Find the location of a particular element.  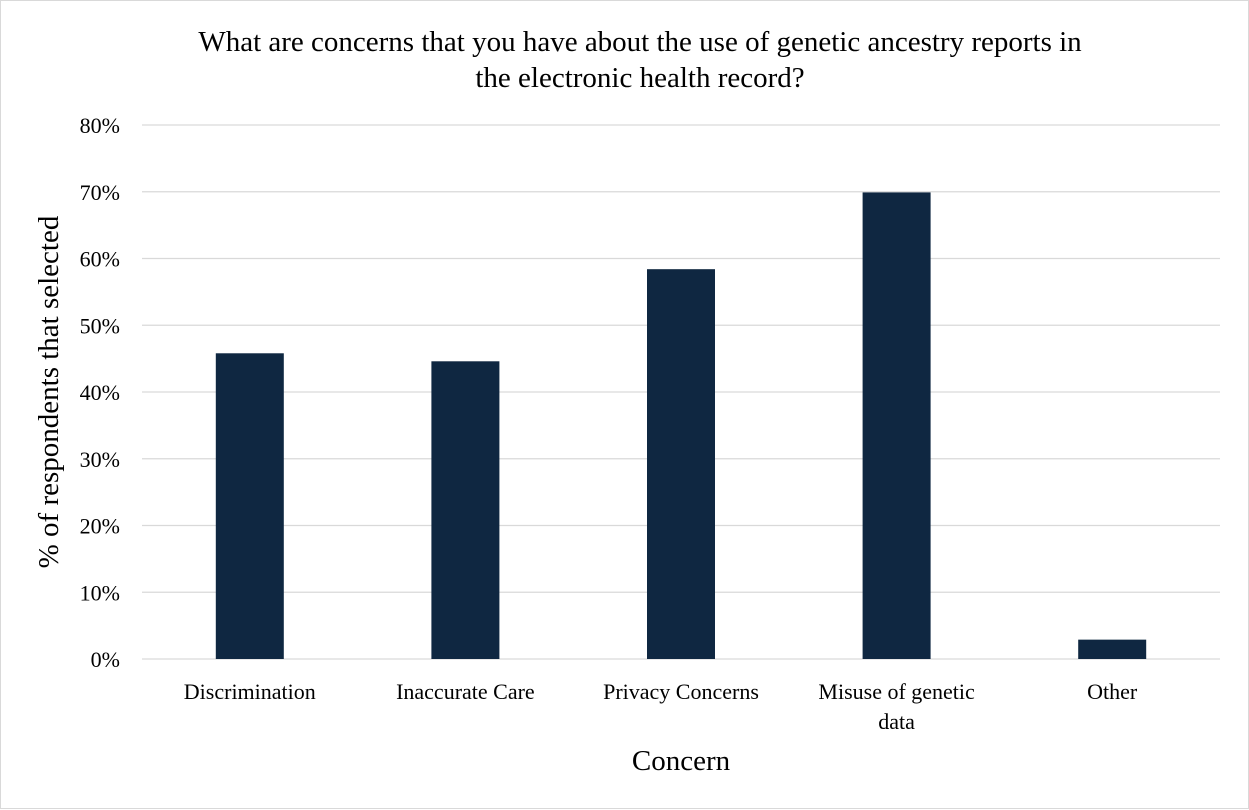

y-tick-label: 70% is located at coordinates (100, 192).